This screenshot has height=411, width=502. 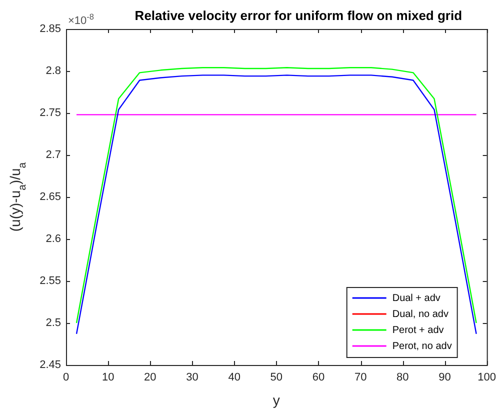 What do you see at coordinates (487, 378) in the screenshot?
I see `x-tick-label: 100` at bounding box center [487, 378].